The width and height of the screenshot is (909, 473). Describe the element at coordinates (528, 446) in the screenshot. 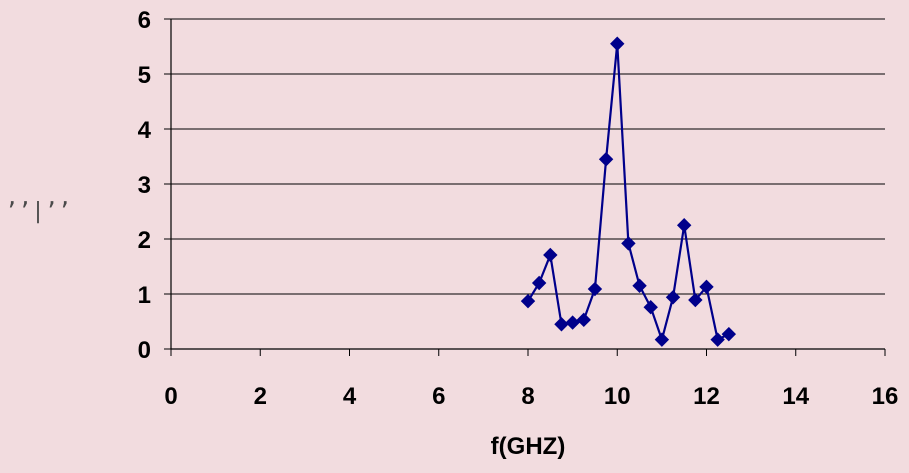

I see `x-axis-title: f(GHZ)` at that location.